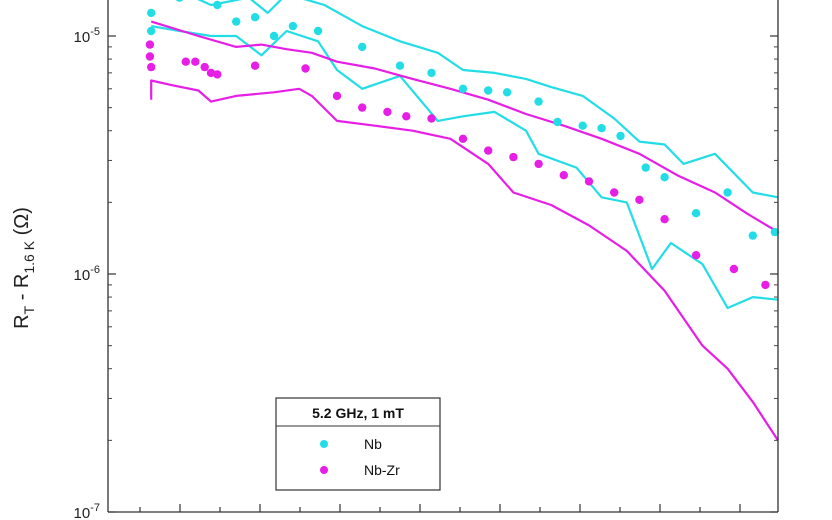 The image size is (832, 520). What do you see at coordinates (440, 508) in the screenshot?
I see `x-ticks` at bounding box center [440, 508].